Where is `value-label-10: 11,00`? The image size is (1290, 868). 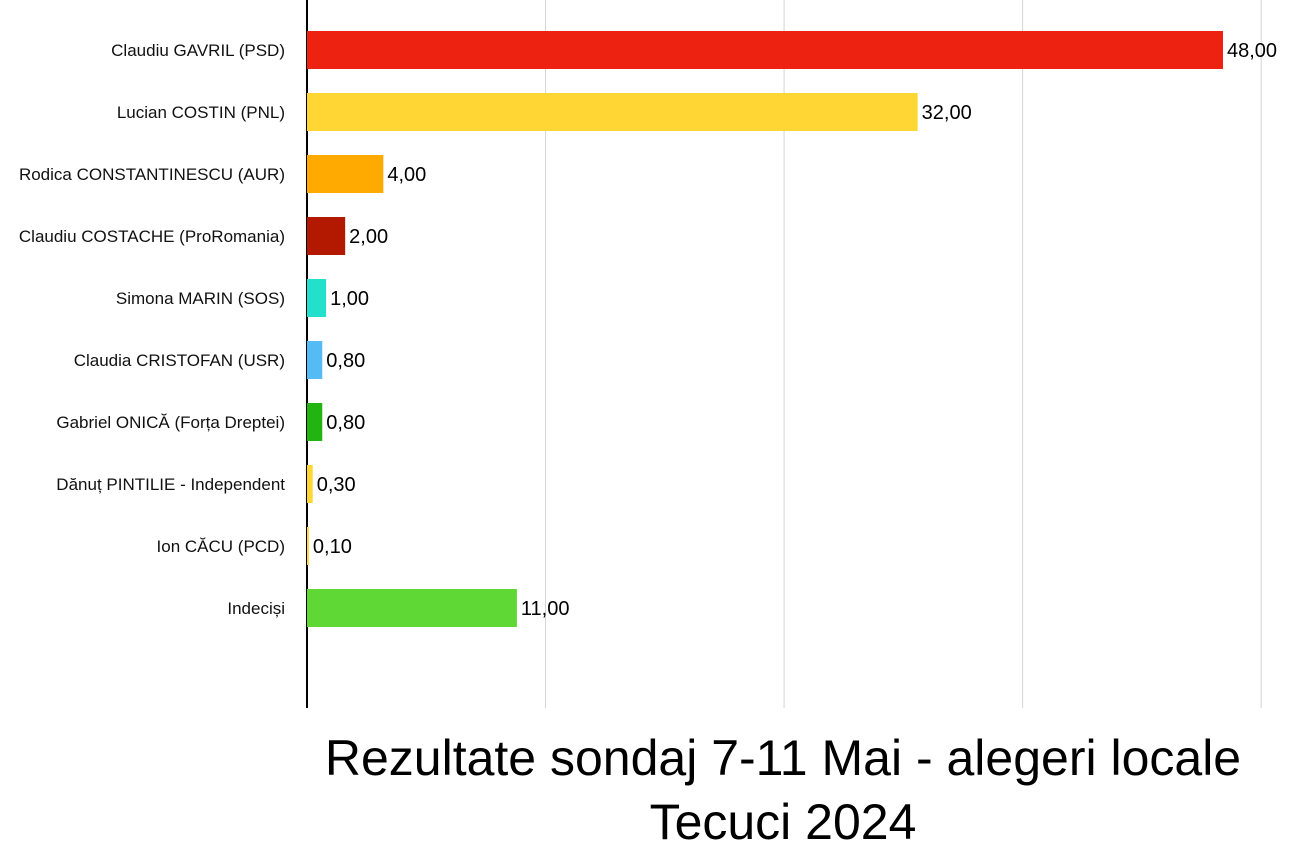
value-label-10: 11,00 is located at coordinates (545, 609).